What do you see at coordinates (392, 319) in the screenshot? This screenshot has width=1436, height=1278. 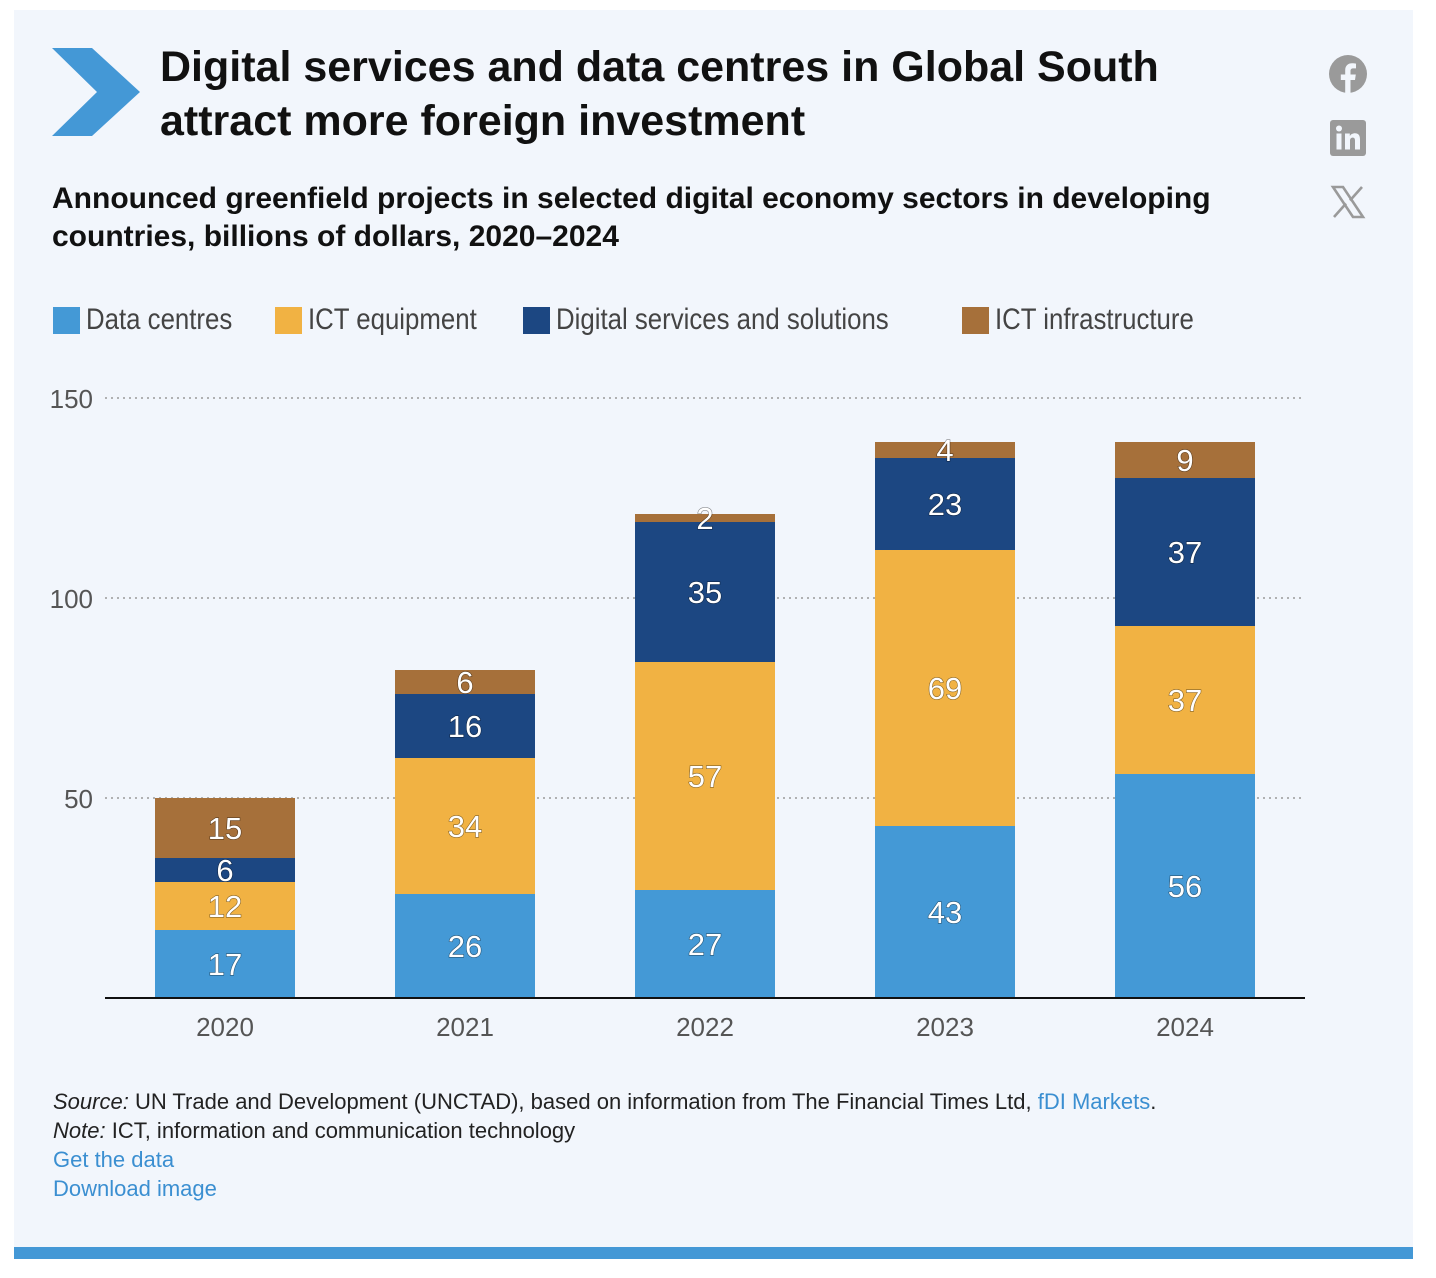 I see `legend-label: ICT equipment` at bounding box center [392, 319].